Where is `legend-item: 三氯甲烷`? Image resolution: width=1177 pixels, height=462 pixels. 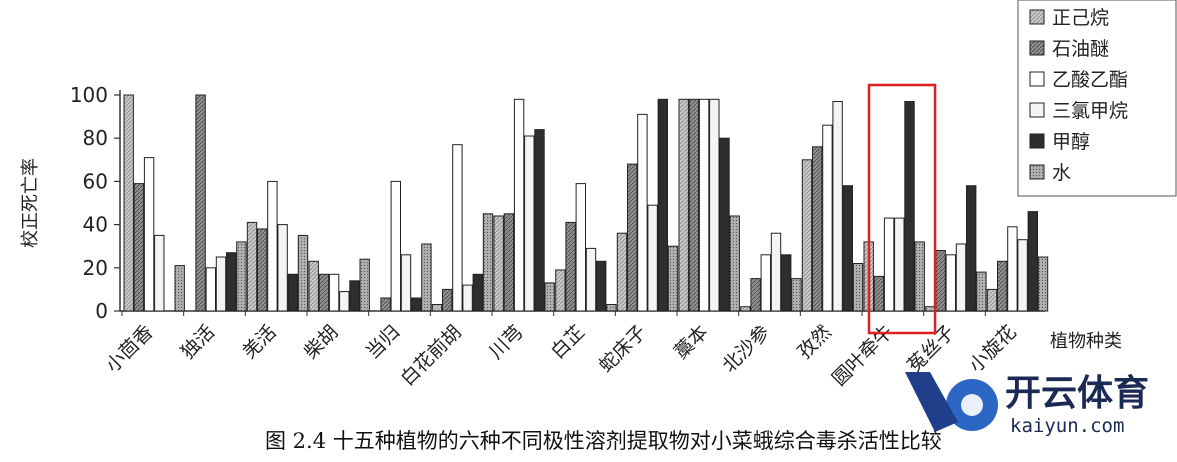
legend-item: 三氯甲烷 is located at coordinates (1078, 111).